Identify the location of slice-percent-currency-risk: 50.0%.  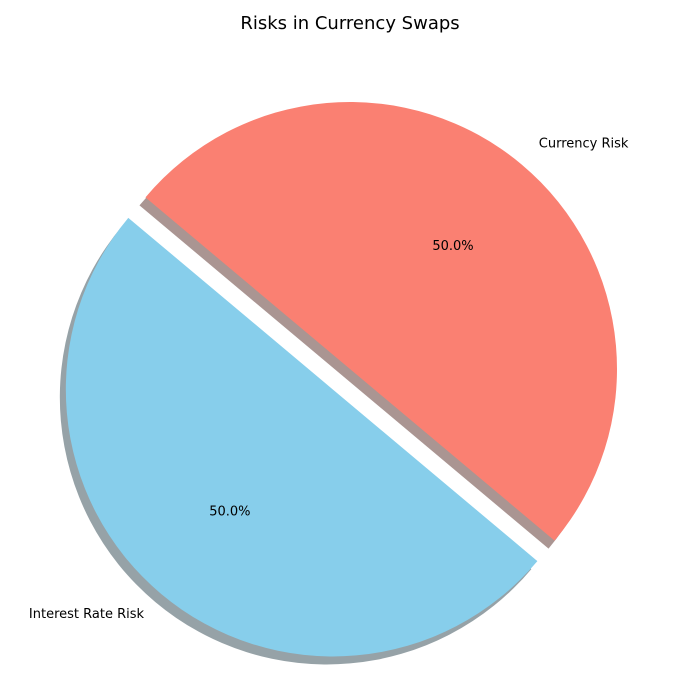
(452, 246).